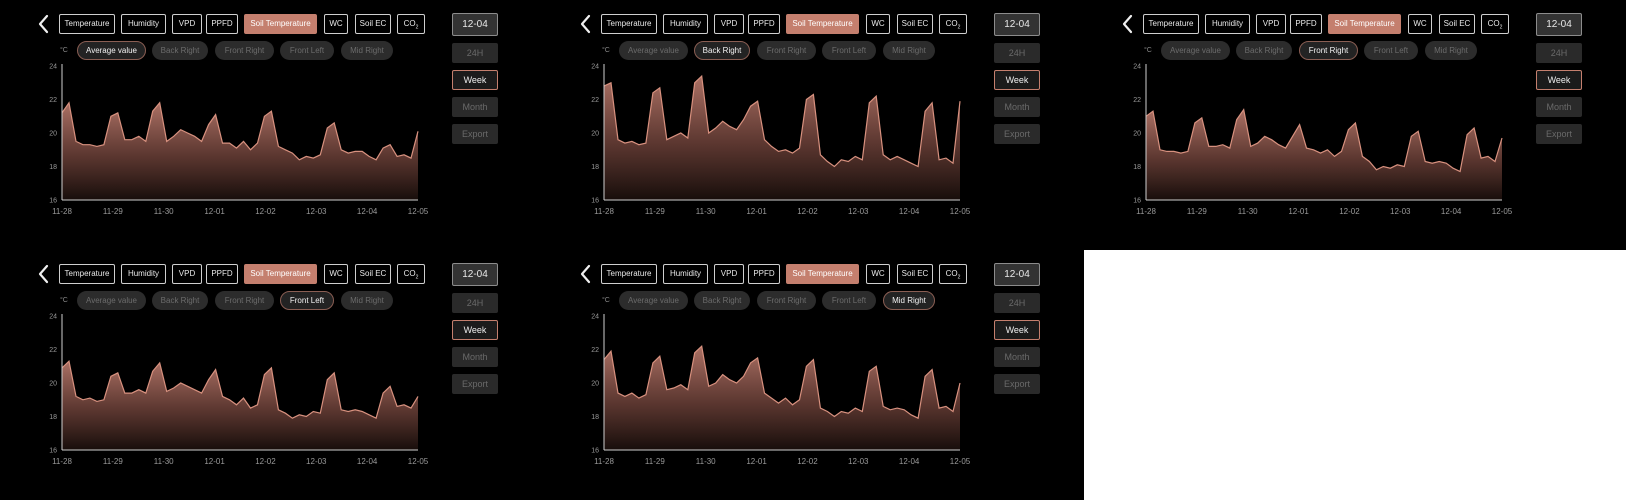  I want to click on metric-tab-label: Temperature, so click(87, 23).